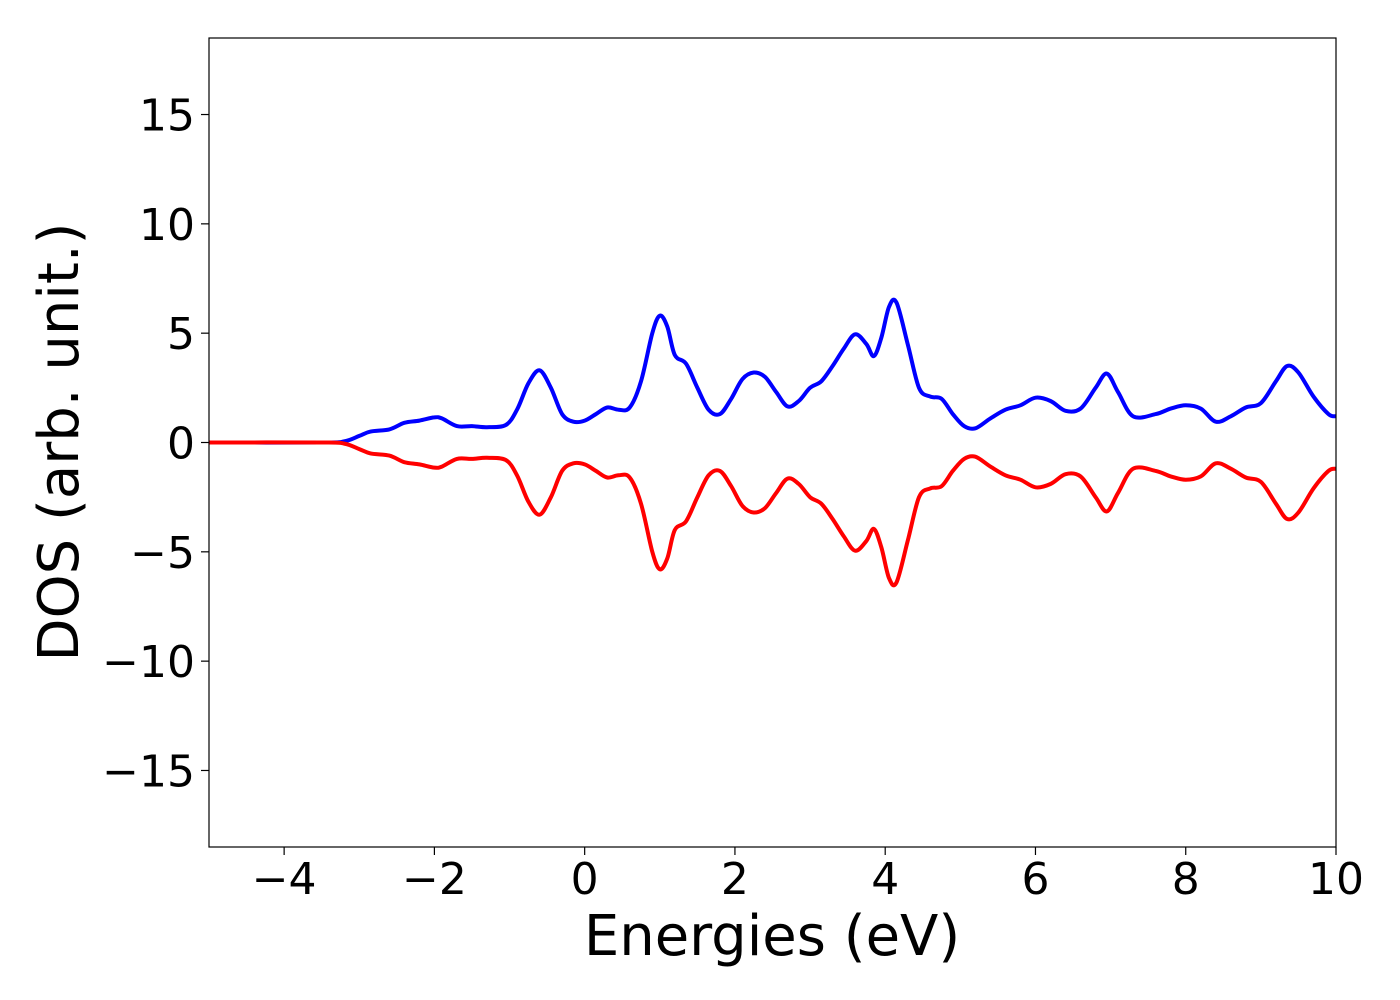  Describe the element at coordinates (162, 553) in the screenshot. I see `y-tick-label: −5` at that location.